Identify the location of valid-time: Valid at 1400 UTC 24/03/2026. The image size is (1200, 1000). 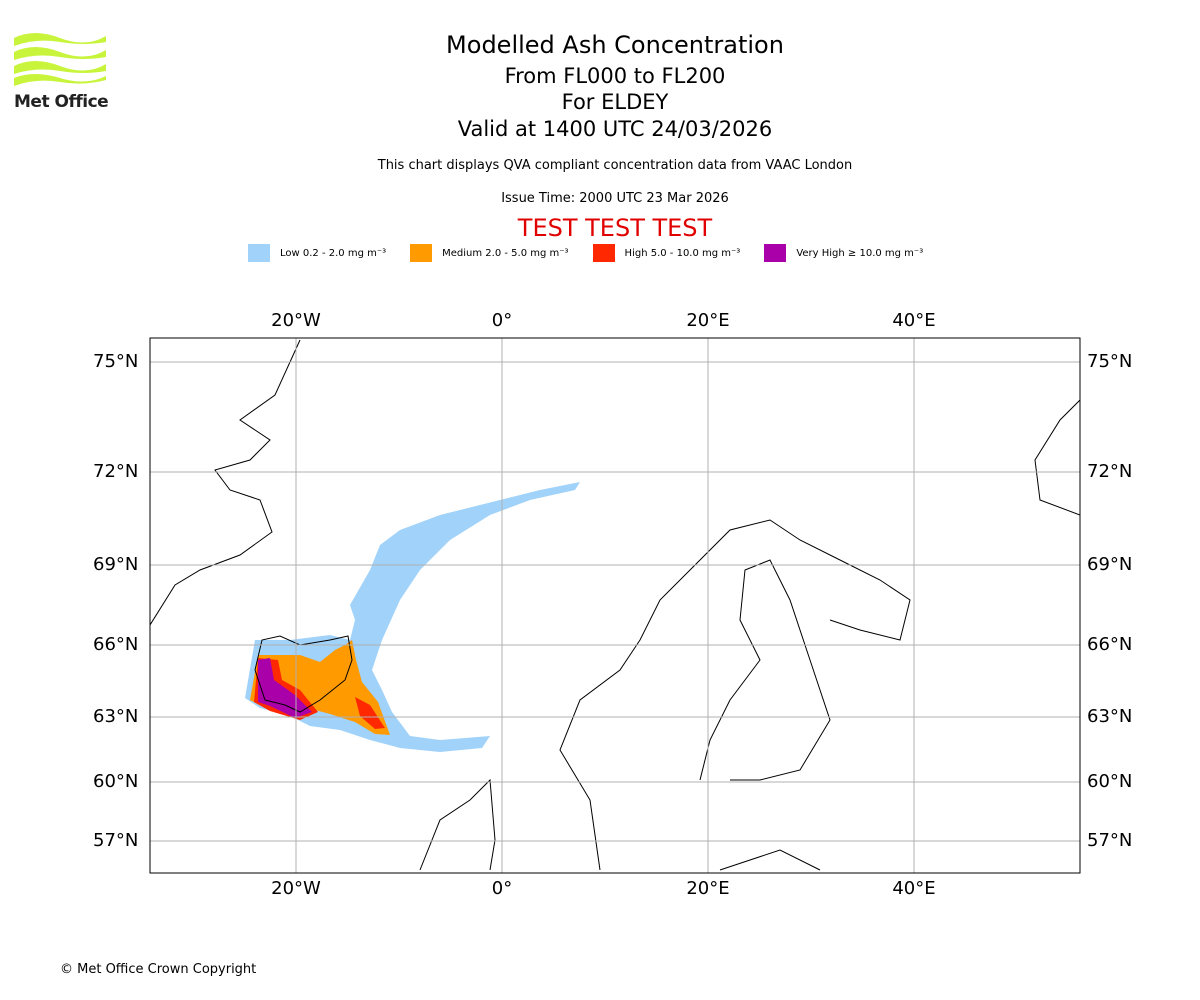
(615, 129).